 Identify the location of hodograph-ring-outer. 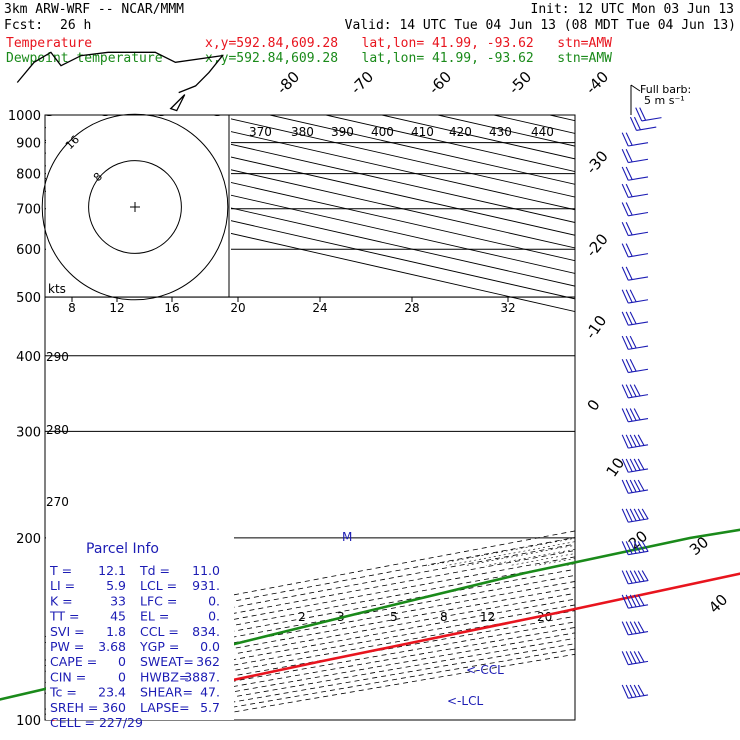
(135, 207).